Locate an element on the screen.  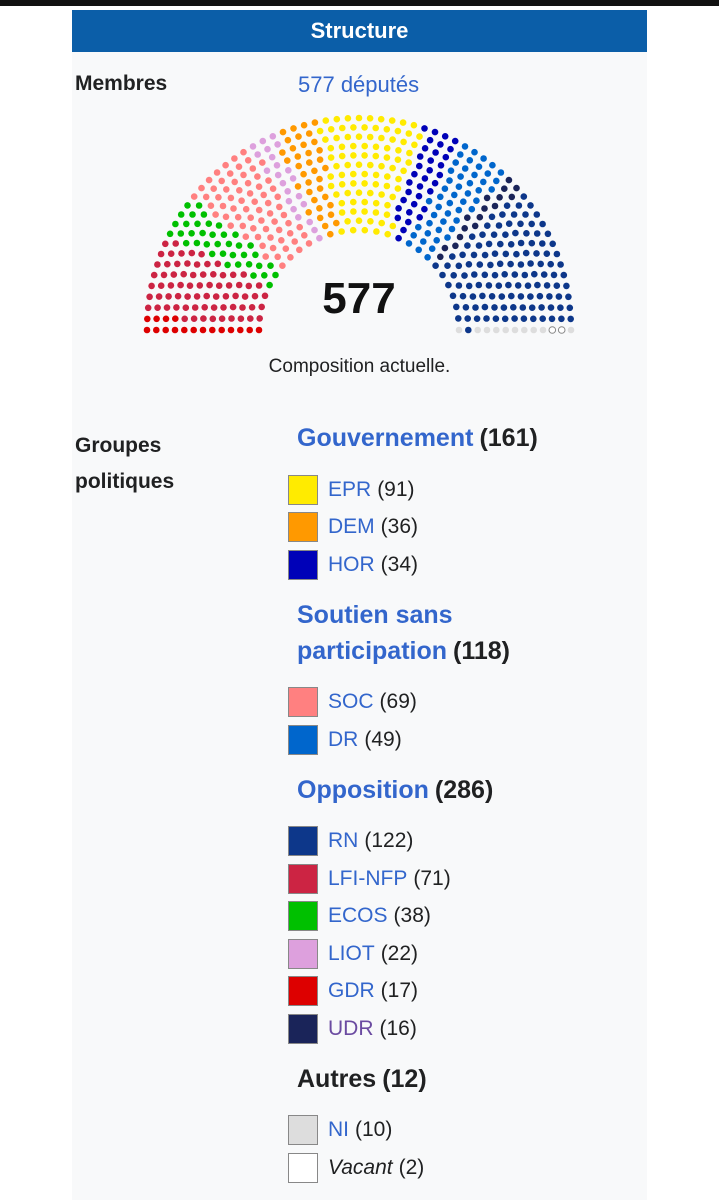
members-value: 577 députés is located at coordinates (359, 84).